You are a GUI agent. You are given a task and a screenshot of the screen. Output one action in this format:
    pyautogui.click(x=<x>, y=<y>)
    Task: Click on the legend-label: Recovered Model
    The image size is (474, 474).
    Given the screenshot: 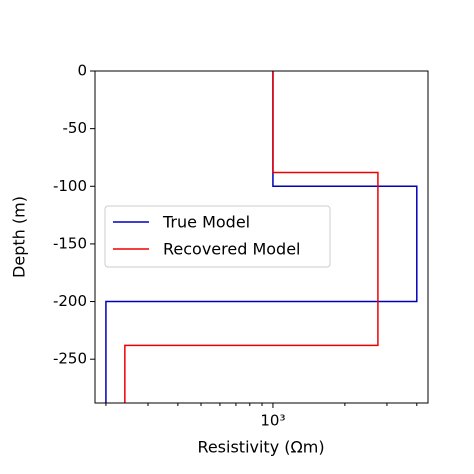 What is the action you would take?
    pyautogui.click(x=232, y=249)
    